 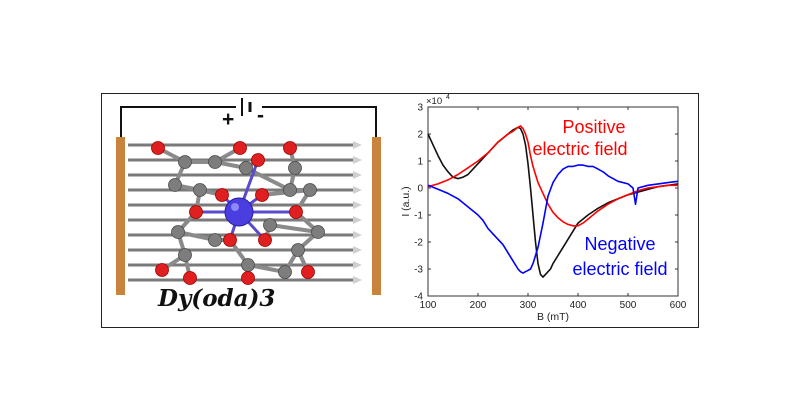 What do you see at coordinates (120, 216) in the screenshot?
I see `left-electrode` at bounding box center [120, 216].